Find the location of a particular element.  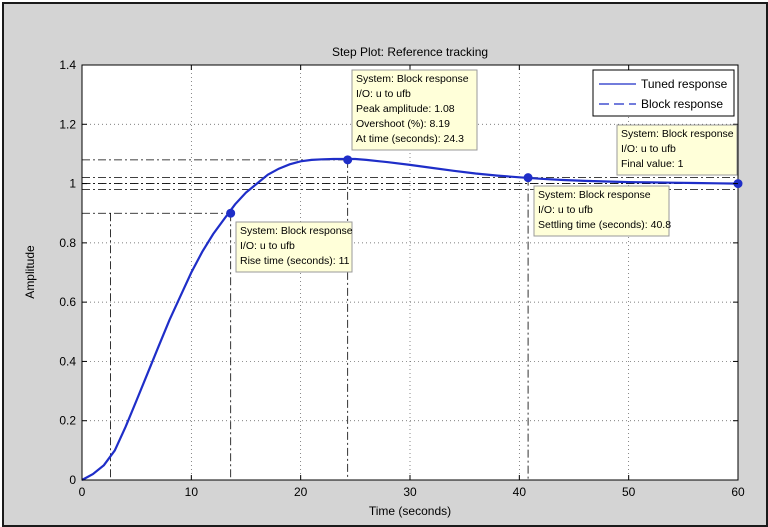

datatip-settling-line-1: System: Block response is located at coordinates (594, 195).